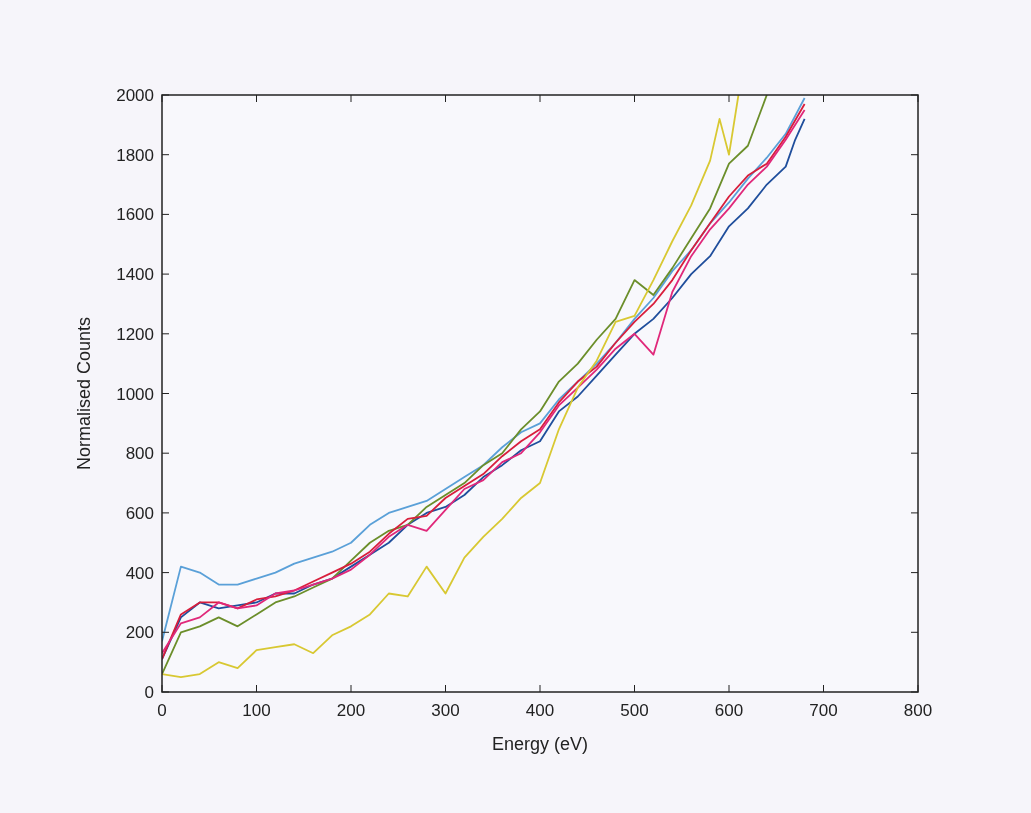 This screenshot has height=813, width=1031. Describe the element at coordinates (139, 454) in the screenshot. I see `y-tick-label: 800` at that location.